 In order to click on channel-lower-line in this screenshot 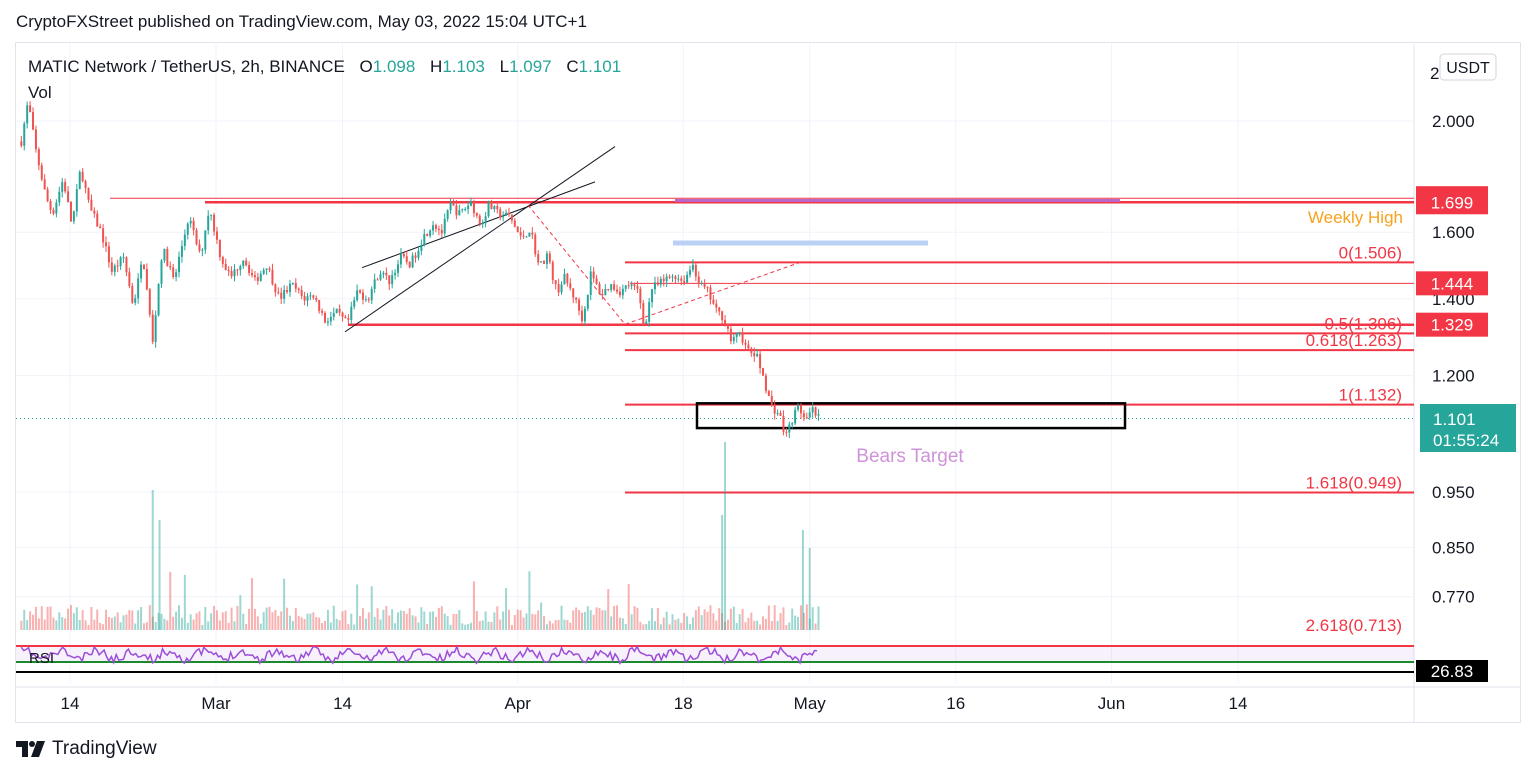, I will do `click(478, 225)`.